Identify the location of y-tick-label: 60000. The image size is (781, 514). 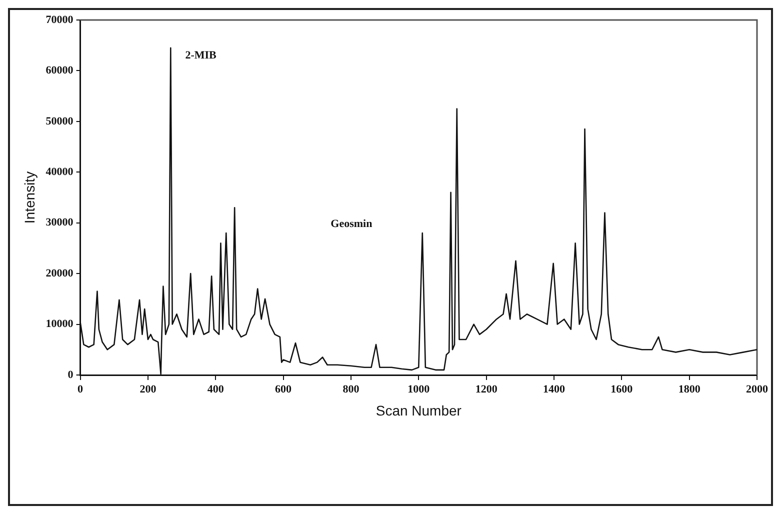
(60, 70).